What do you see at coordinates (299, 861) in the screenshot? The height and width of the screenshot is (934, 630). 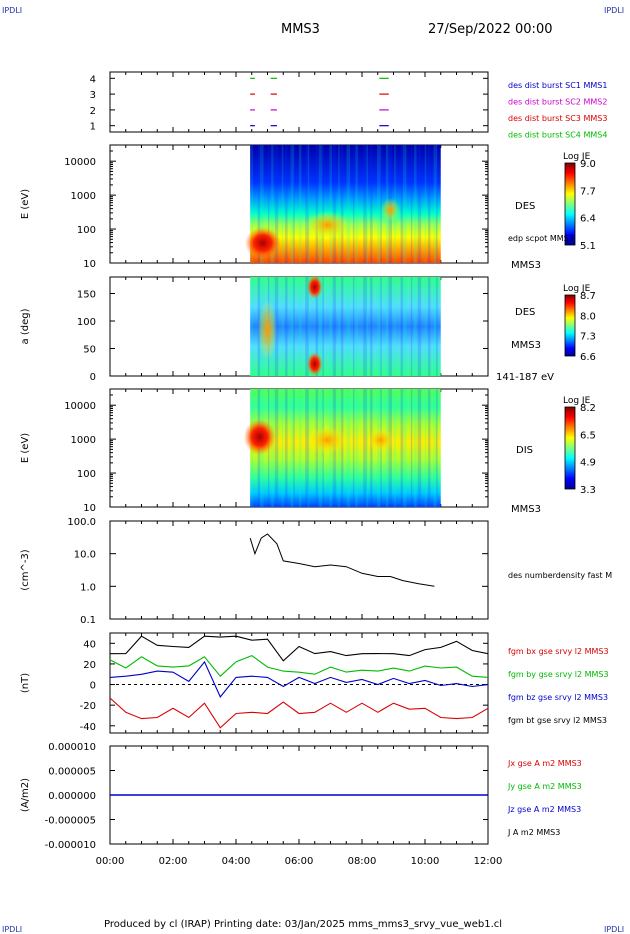 I see `x-tick-label: 06:00` at bounding box center [299, 861].